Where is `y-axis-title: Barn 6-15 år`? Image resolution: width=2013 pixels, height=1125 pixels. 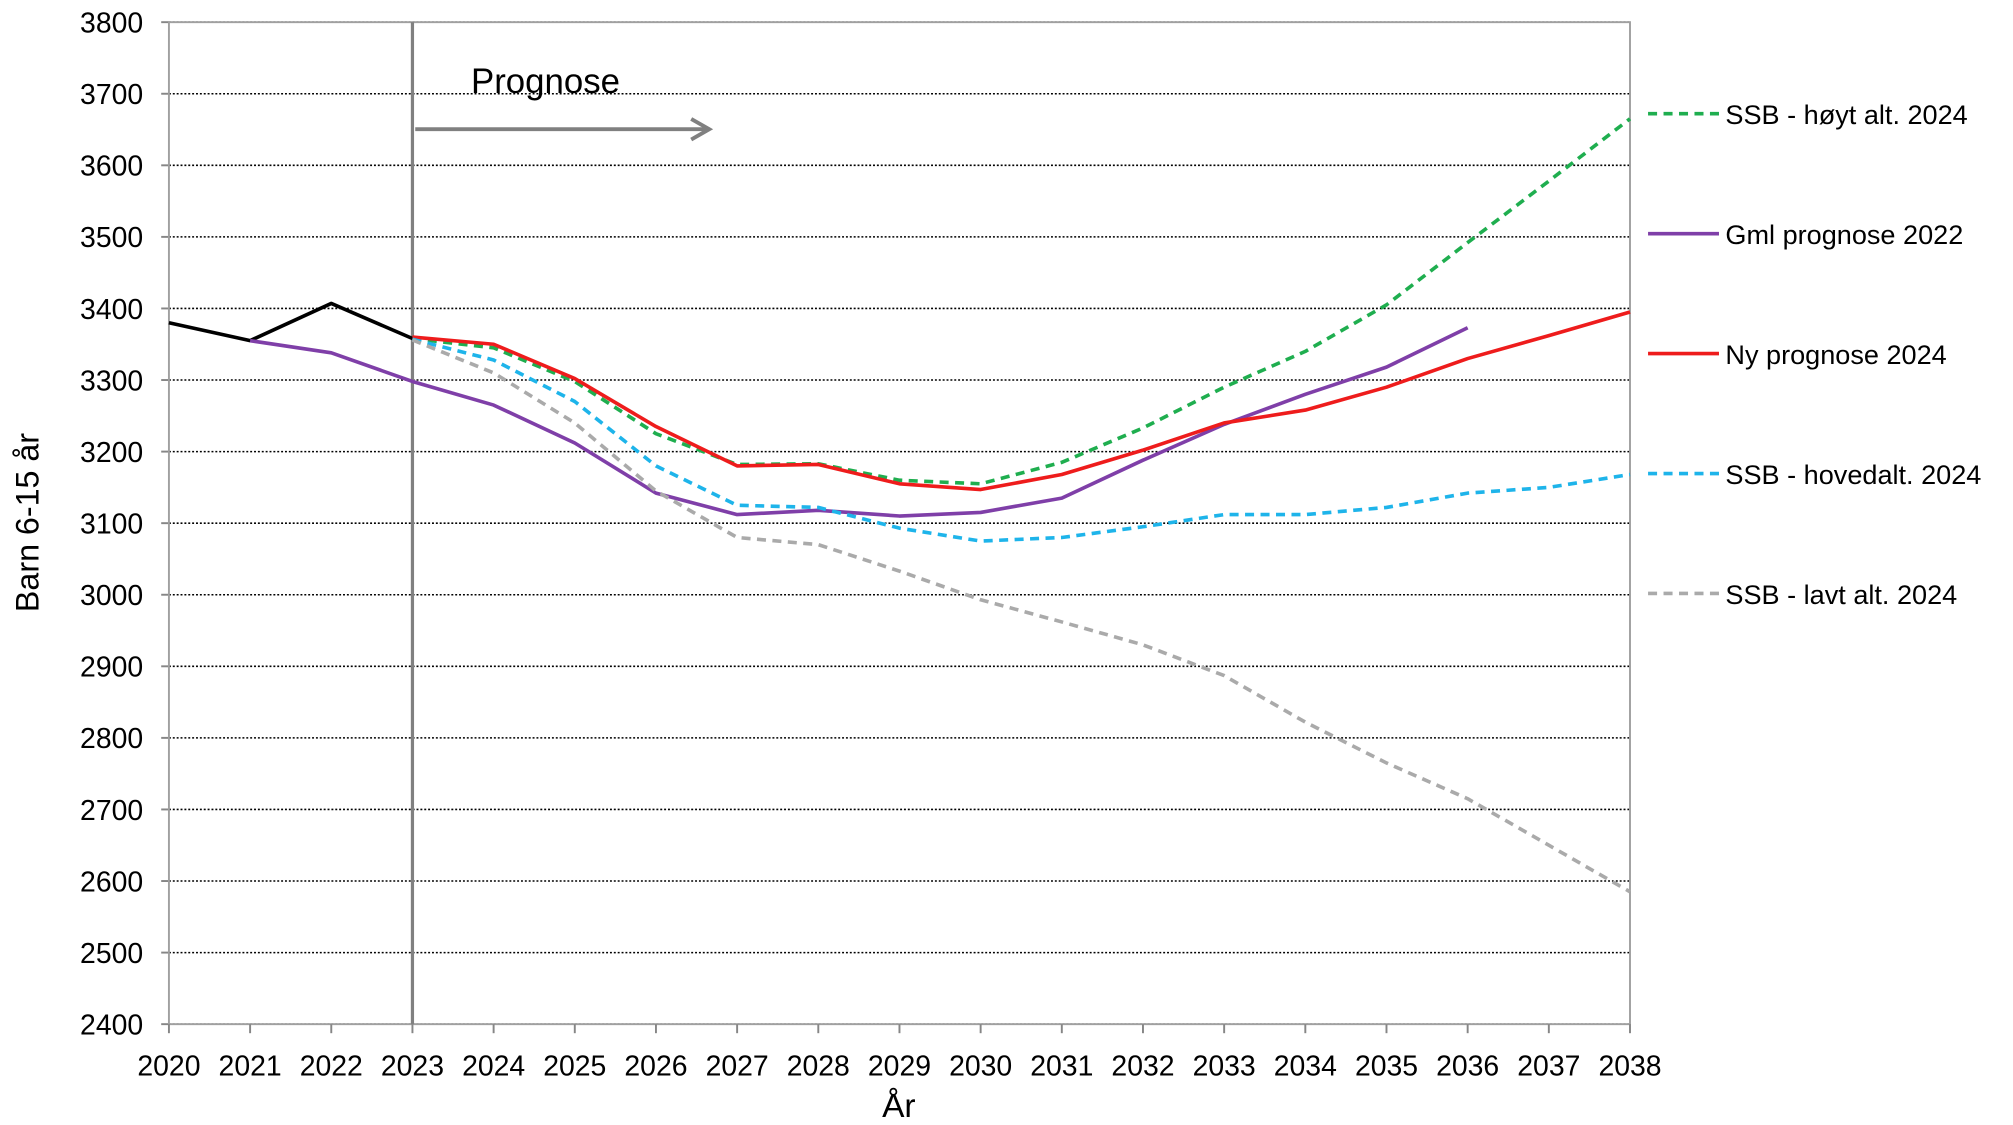
y-axis-title: Barn 6-15 år is located at coordinates (28, 522).